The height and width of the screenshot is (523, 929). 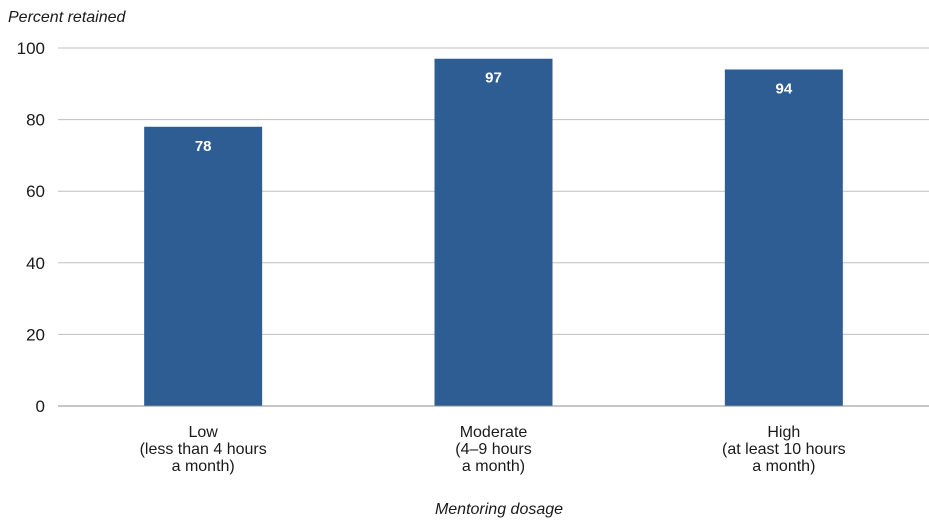 What do you see at coordinates (784, 449) in the screenshot?
I see `category-label: High (at least 10 hours a month)` at bounding box center [784, 449].